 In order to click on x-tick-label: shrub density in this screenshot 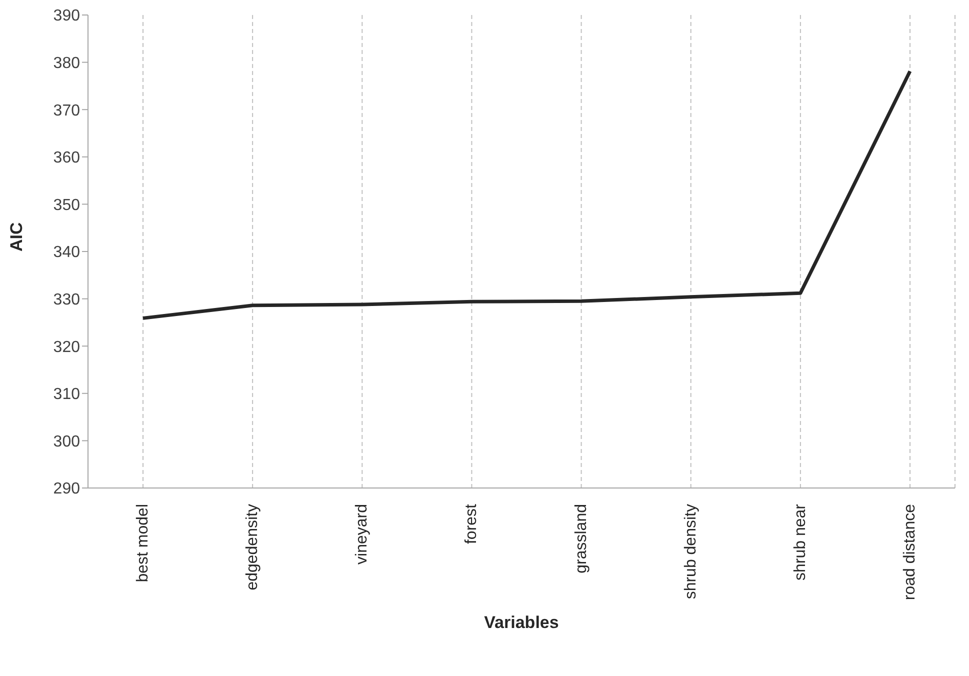, I will do `click(691, 552)`.